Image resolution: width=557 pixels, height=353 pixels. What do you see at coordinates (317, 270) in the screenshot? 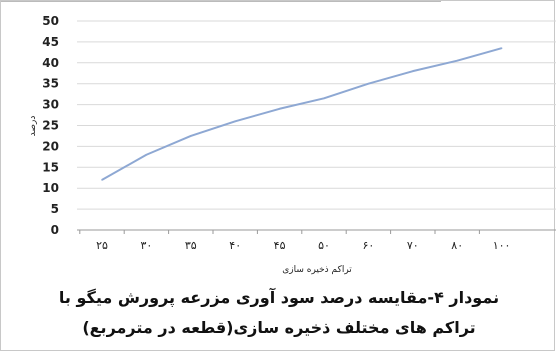
I see `x-axis-label: تراکم ذخیره سازی` at bounding box center [317, 270].